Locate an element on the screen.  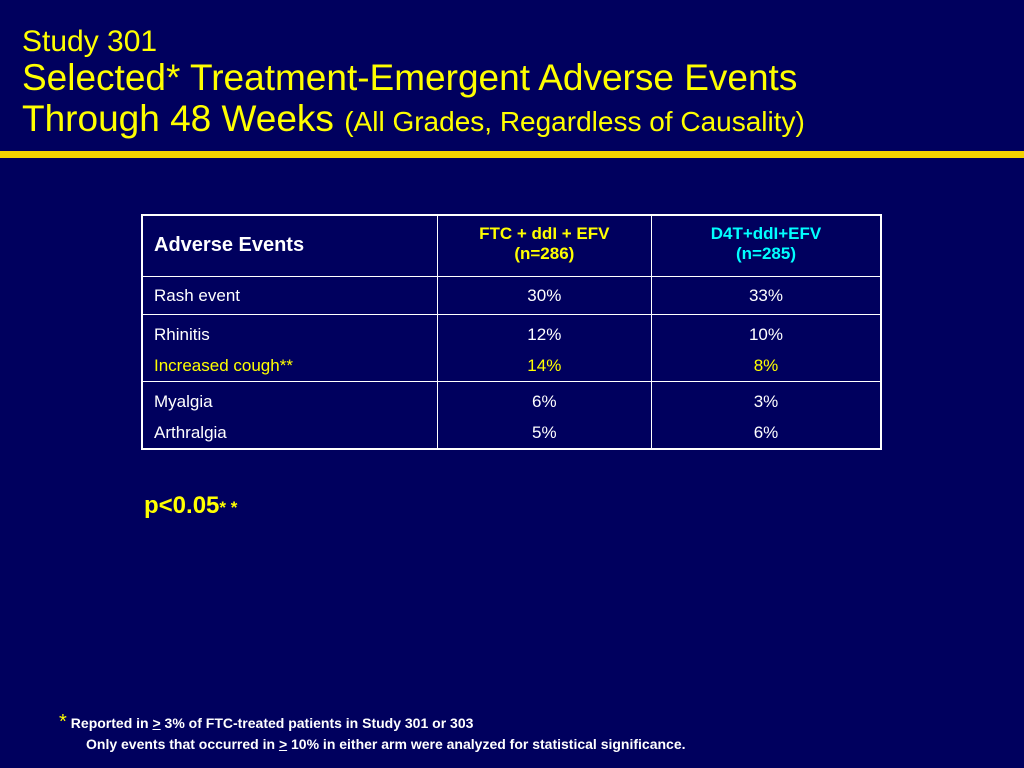
value-arthralgia-ftc: 5% is located at coordinates (544, 432).